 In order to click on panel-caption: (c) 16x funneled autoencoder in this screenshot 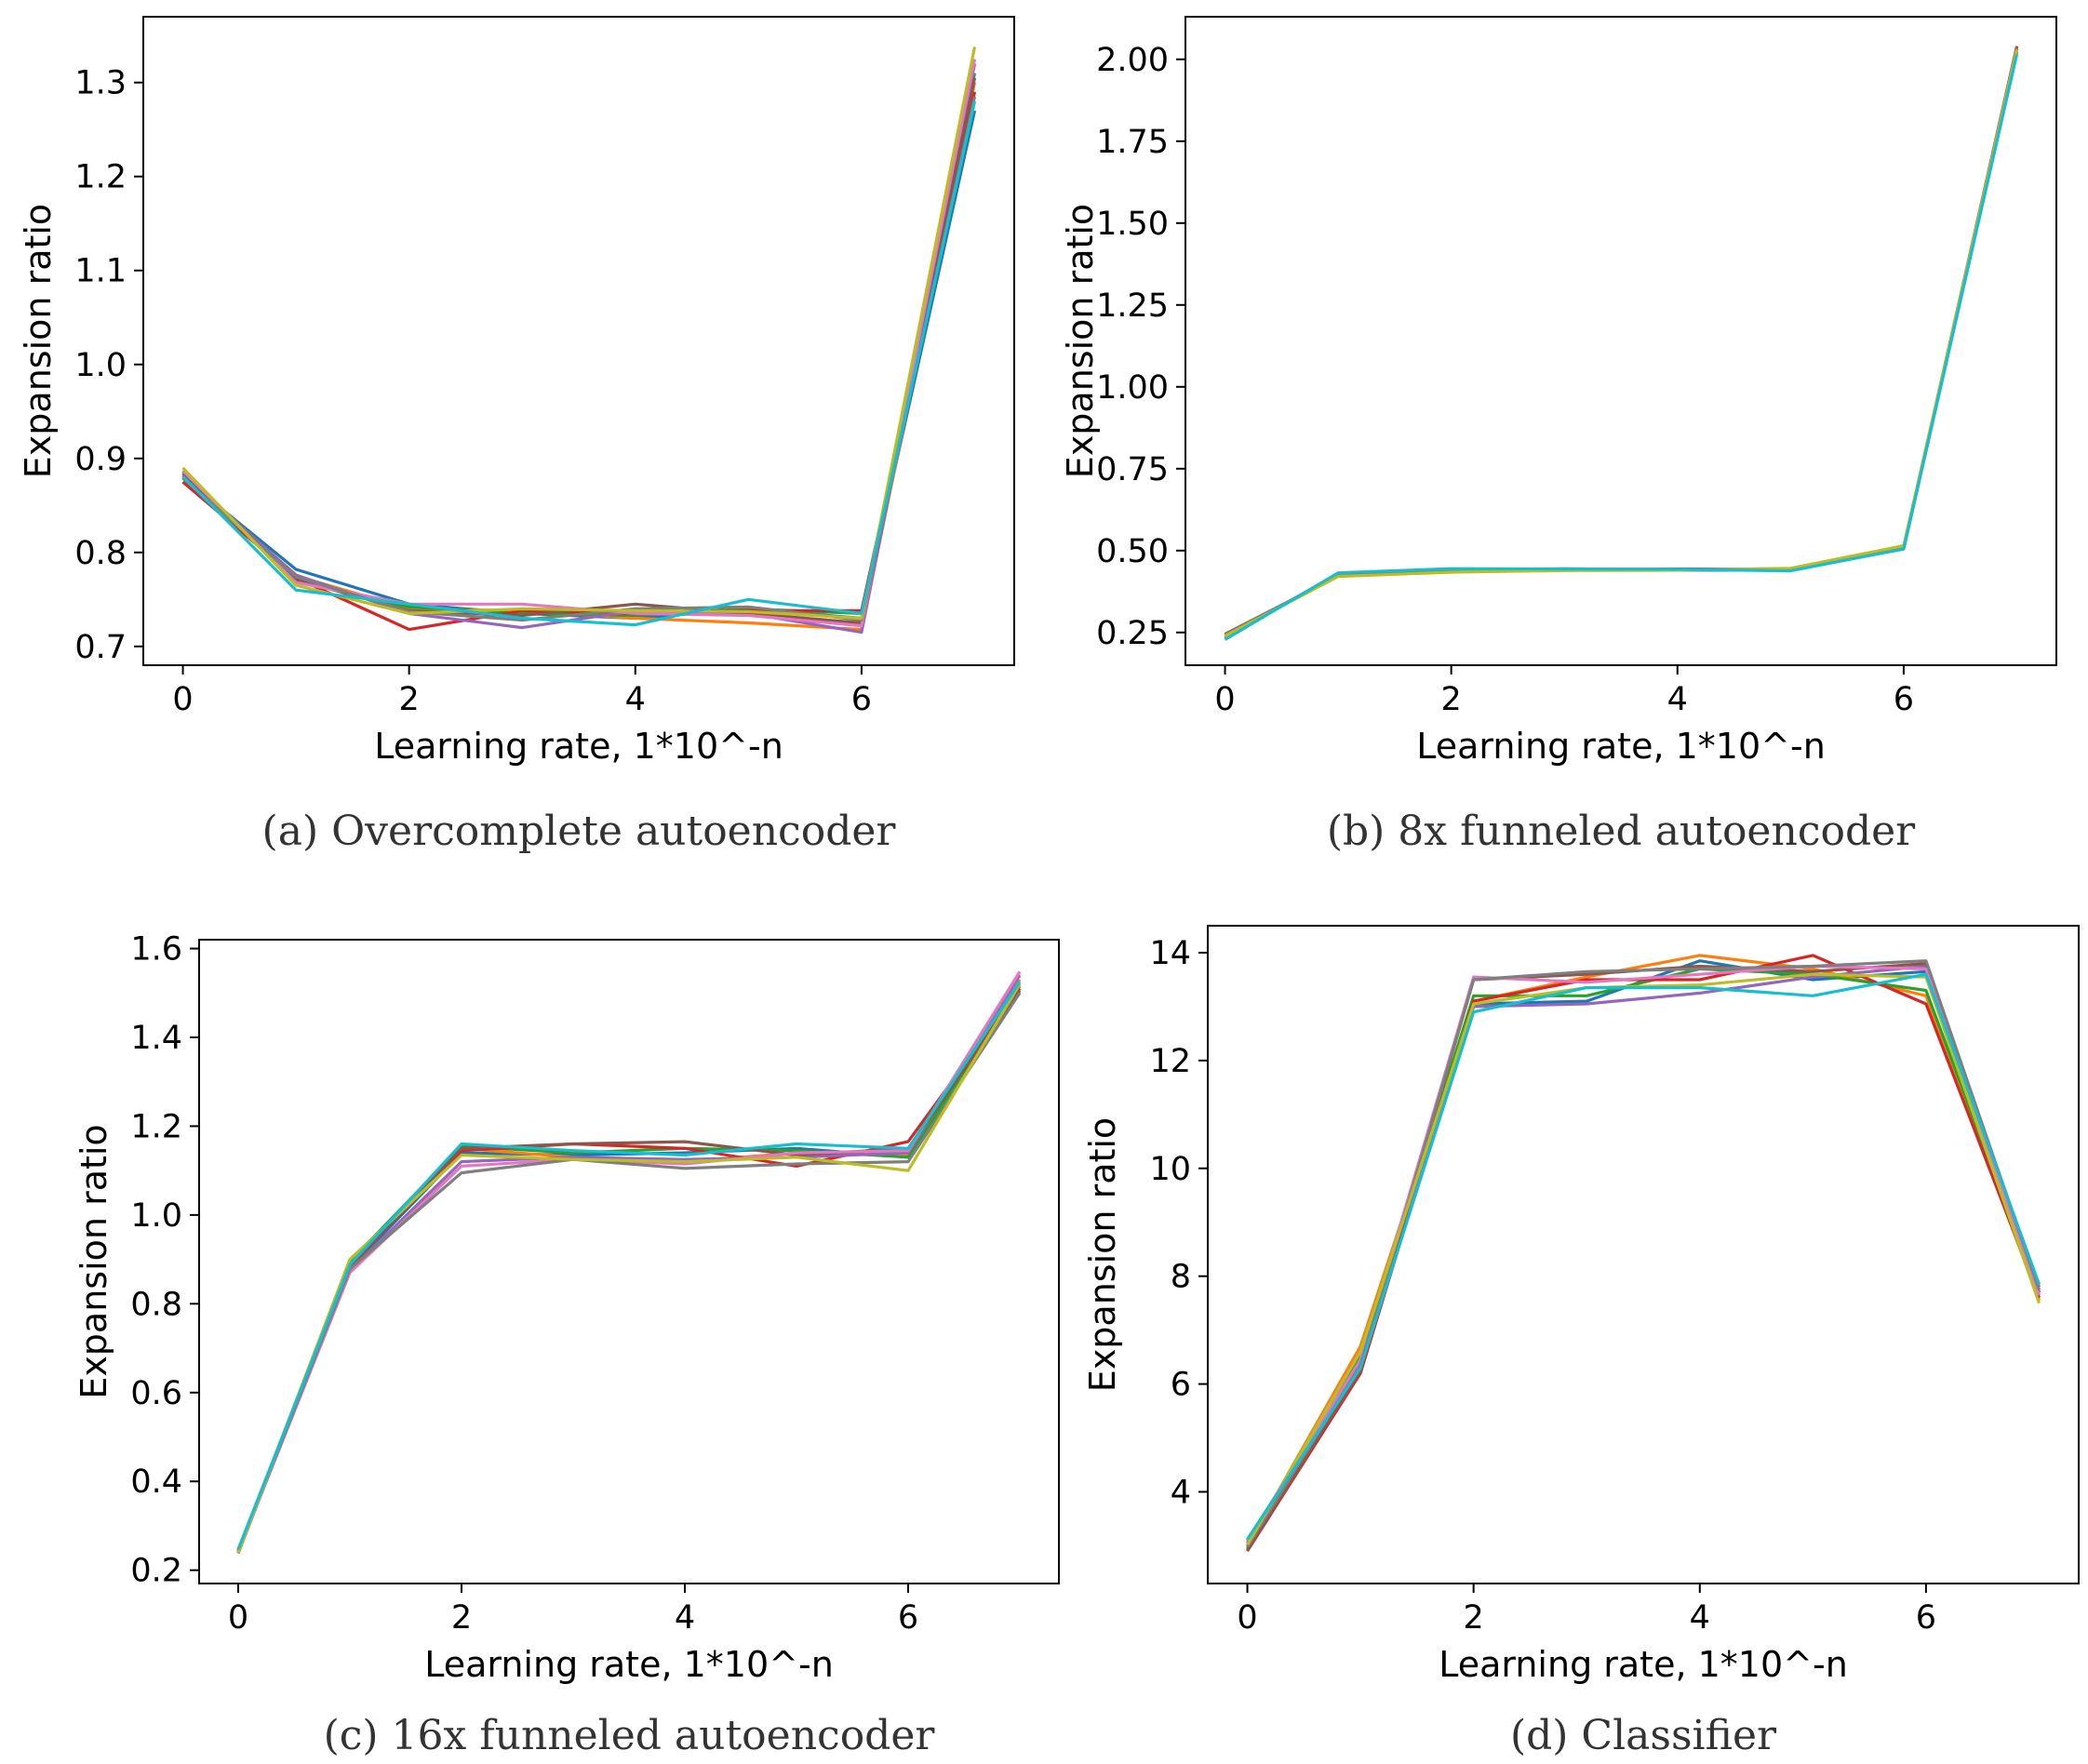, I will do `click(630, 1735)`.